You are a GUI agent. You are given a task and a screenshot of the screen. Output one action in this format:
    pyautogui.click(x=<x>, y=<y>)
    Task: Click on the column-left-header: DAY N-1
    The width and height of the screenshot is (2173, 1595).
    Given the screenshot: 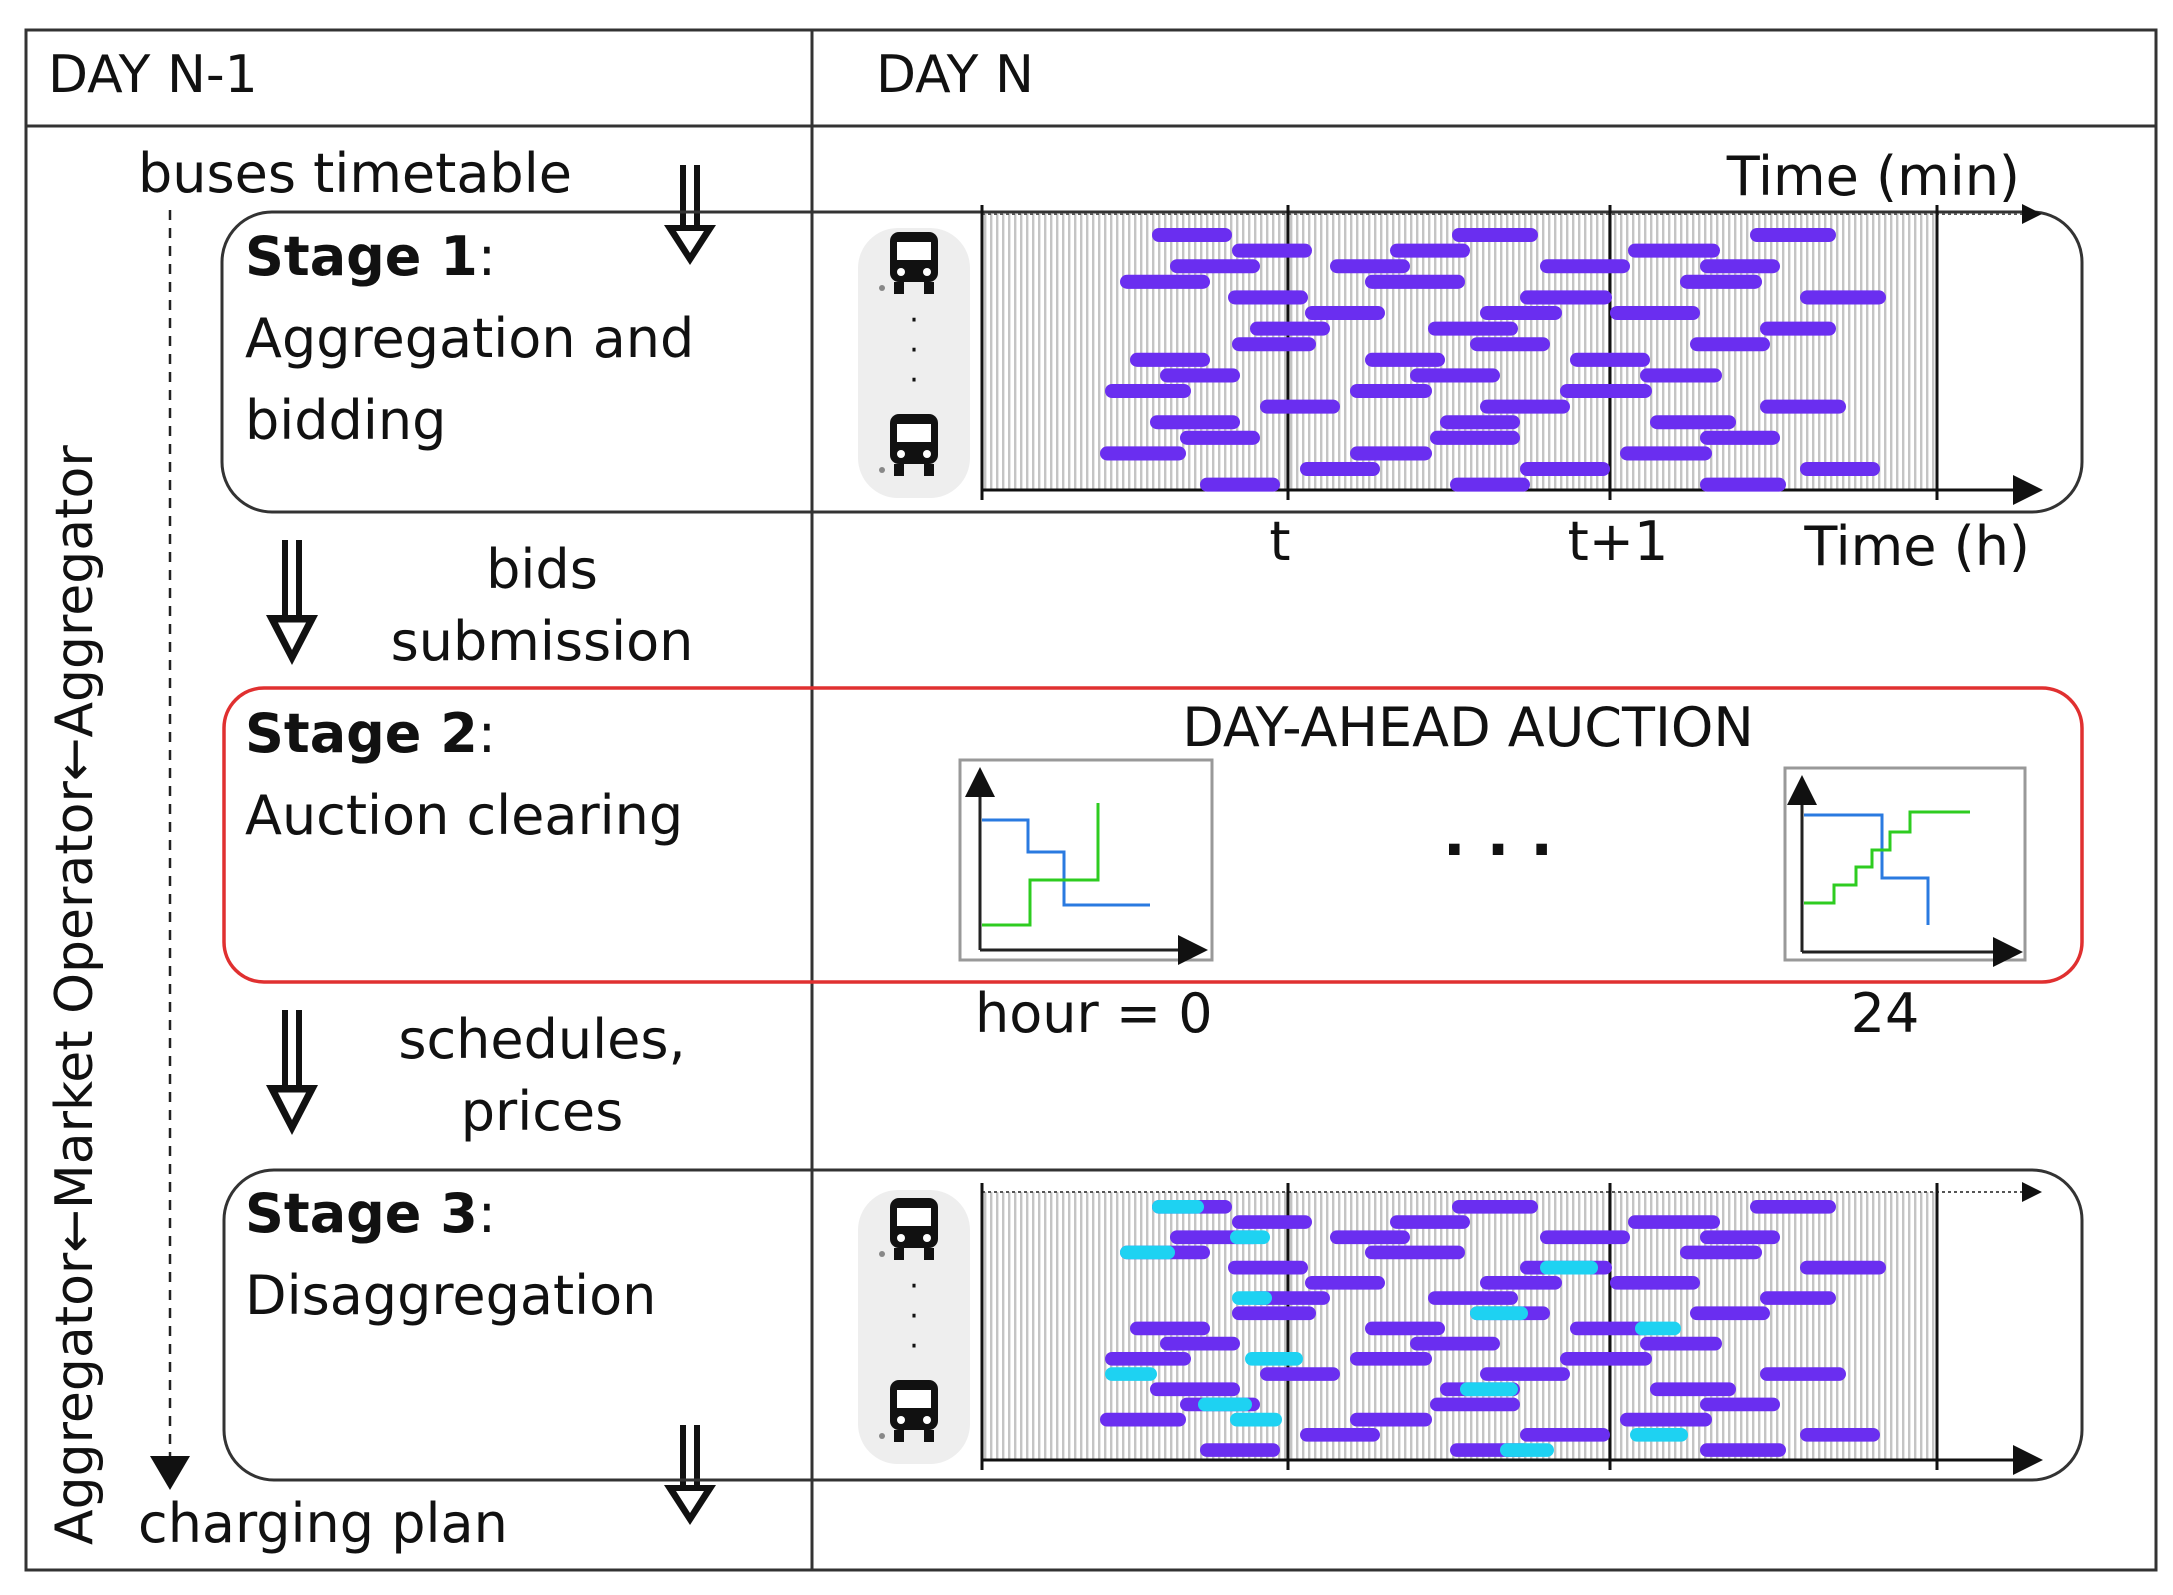 What is the action you would take?
    pyautogui.click(x=153, y=75)
    